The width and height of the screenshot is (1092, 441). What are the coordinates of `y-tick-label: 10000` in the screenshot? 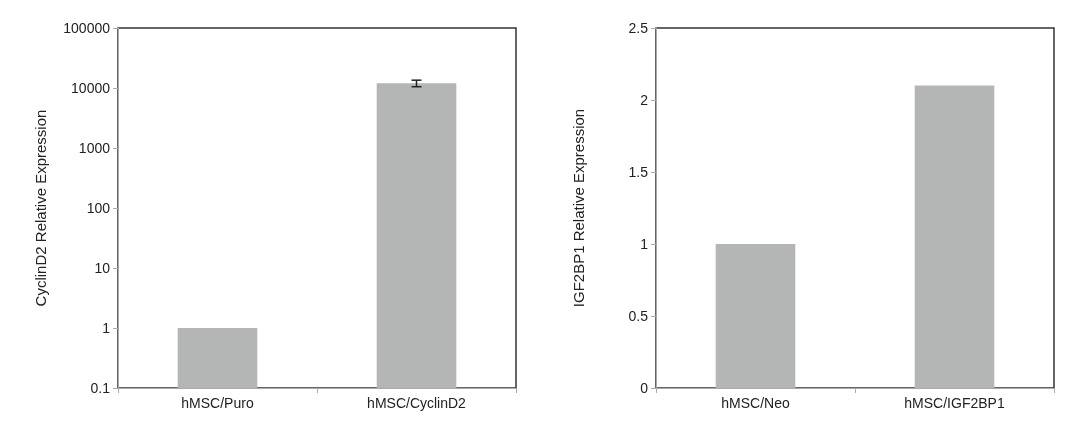 It's located at (91, 88).